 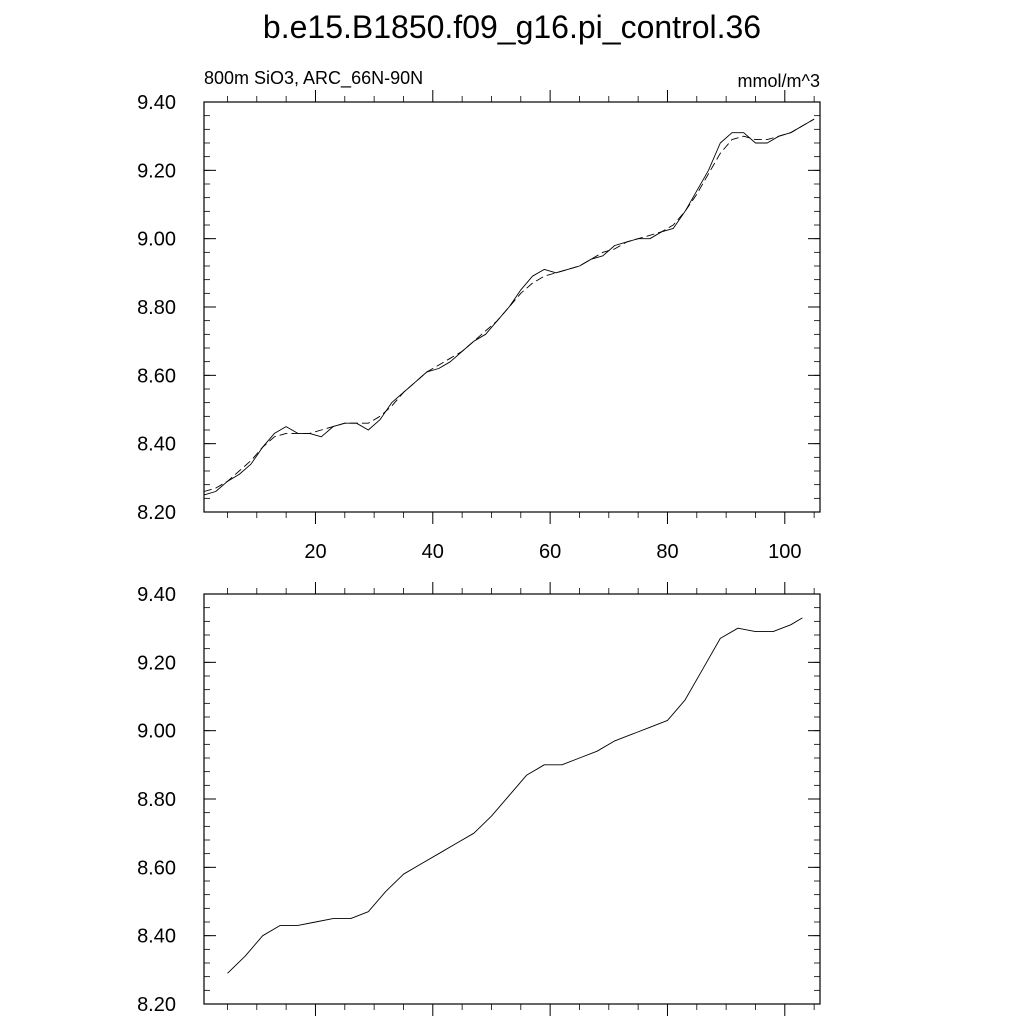 I want to click on bottom-y-tick-label: 8.60, so click(x=156, y=868).